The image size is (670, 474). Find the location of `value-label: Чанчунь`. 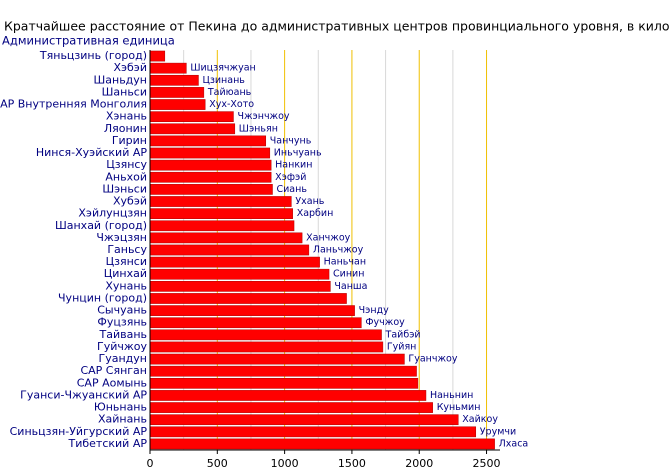

value-label: Чанчунь is located at coordinates (291, 140).